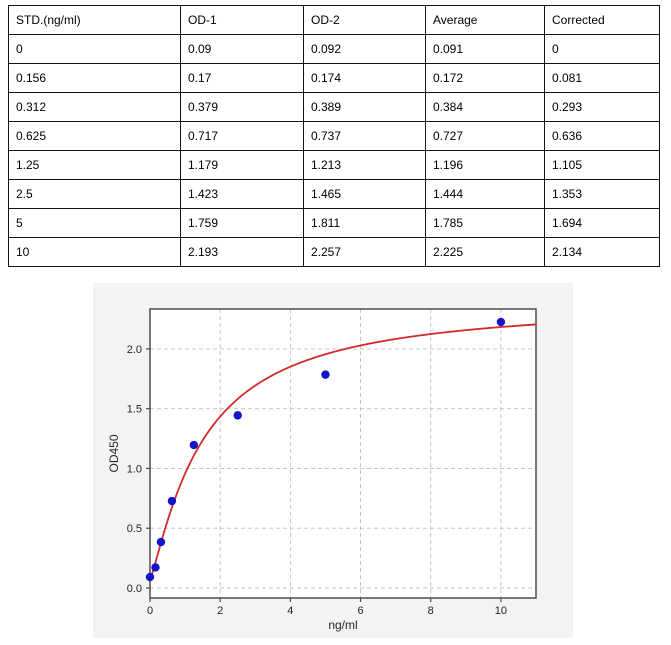 The height and width of the screenshot is (645, 671). I want to click on y-tick-label: 0.5, so click(134, 529).